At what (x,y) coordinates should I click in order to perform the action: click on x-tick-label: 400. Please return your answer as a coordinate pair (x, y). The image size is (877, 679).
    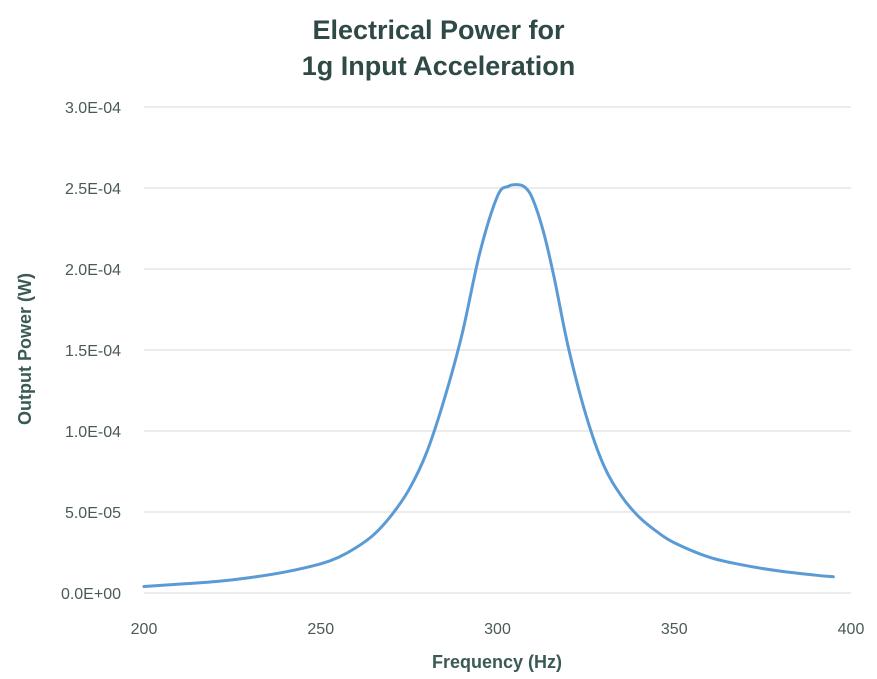
    Looking at the image, I should click on (851, 629).